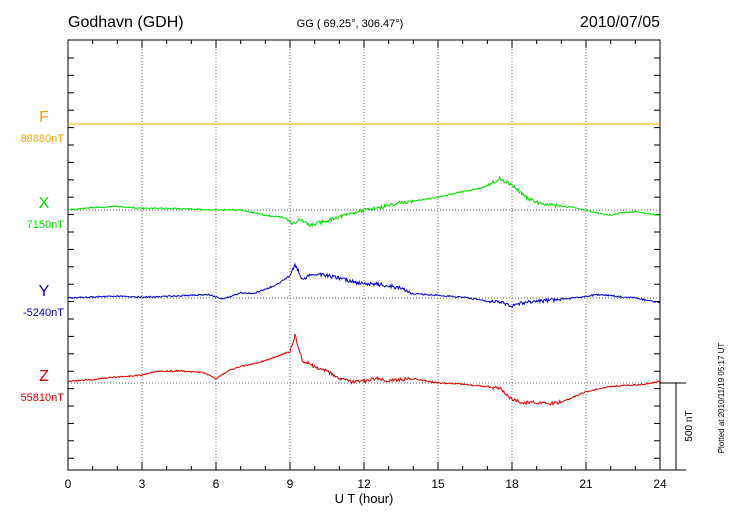 The height and width of the screenshot is (520, 730). Describe the element at coordinates (512, 484) in the screenshot. I see `x-tick-label-18: 18` at that location.